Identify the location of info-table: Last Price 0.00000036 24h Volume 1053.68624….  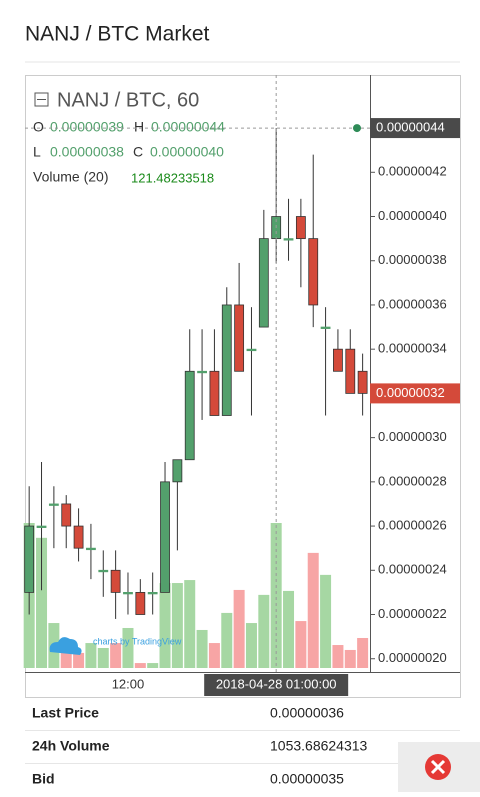
(242, 746).